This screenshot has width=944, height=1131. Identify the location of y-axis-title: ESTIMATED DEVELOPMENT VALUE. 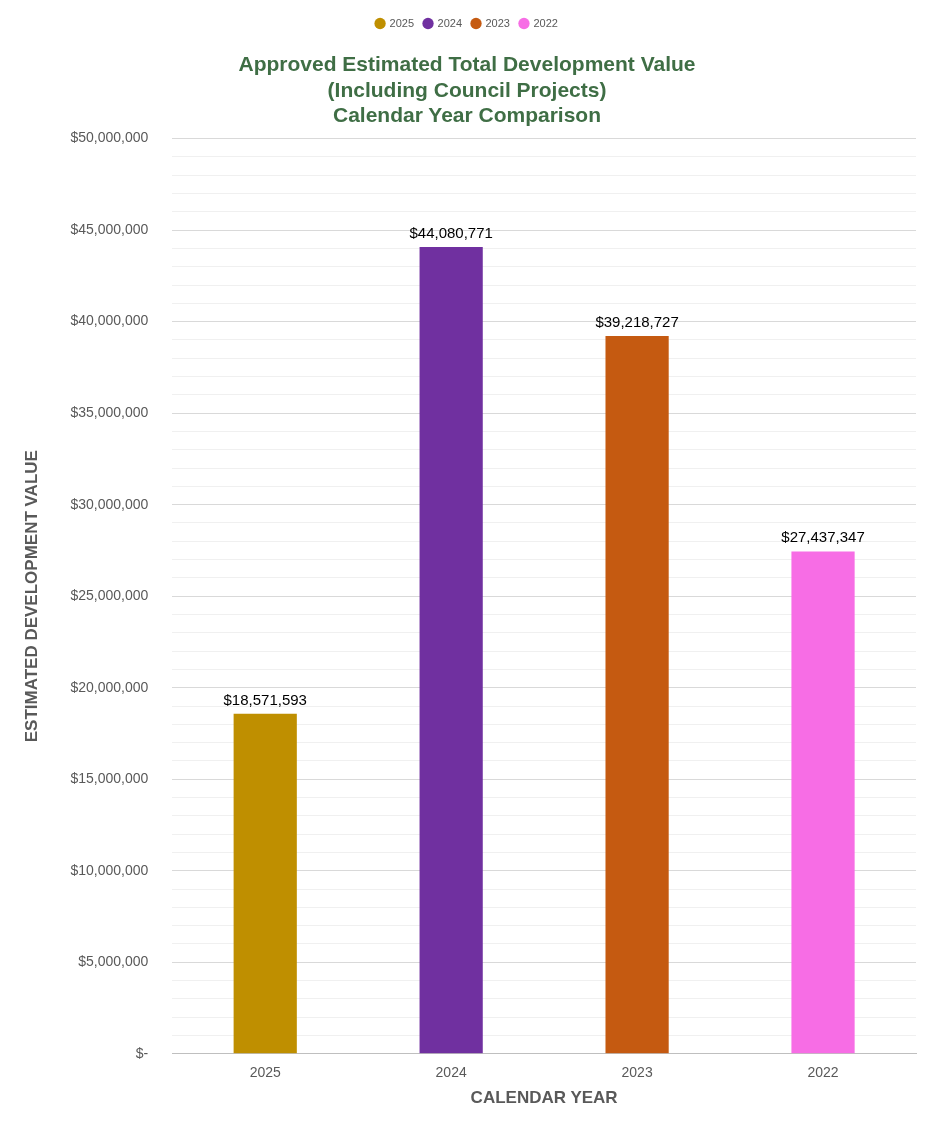
(31, 596).